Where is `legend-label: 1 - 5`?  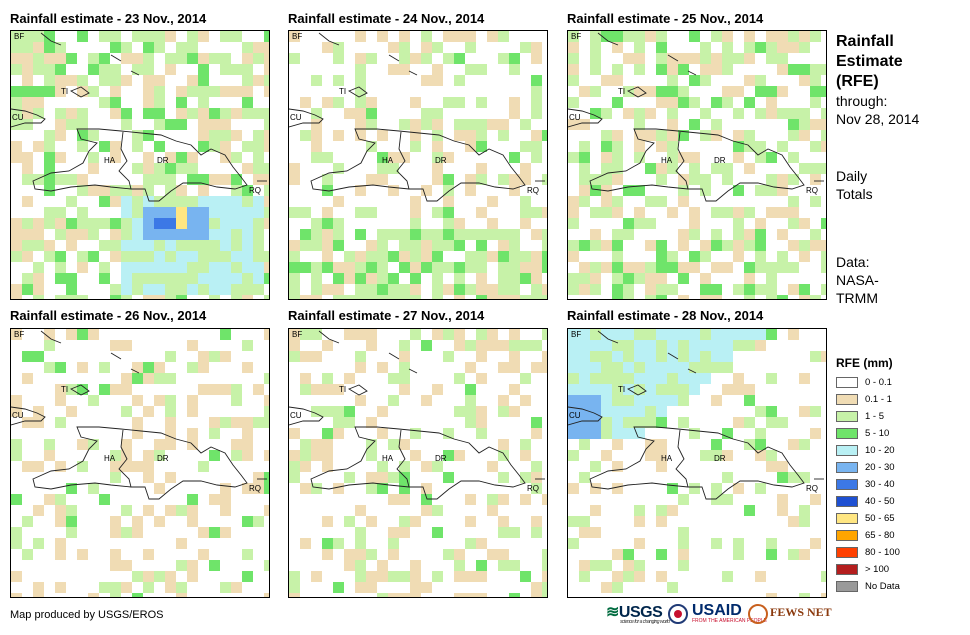 legend-label: 1 - 5 is located at coordinates (875, 416).